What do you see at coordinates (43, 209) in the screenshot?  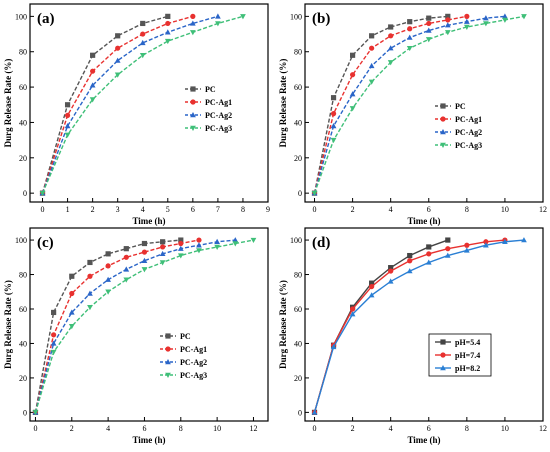 I see `x-tick-label: 0` at bounding box center [43, 209].